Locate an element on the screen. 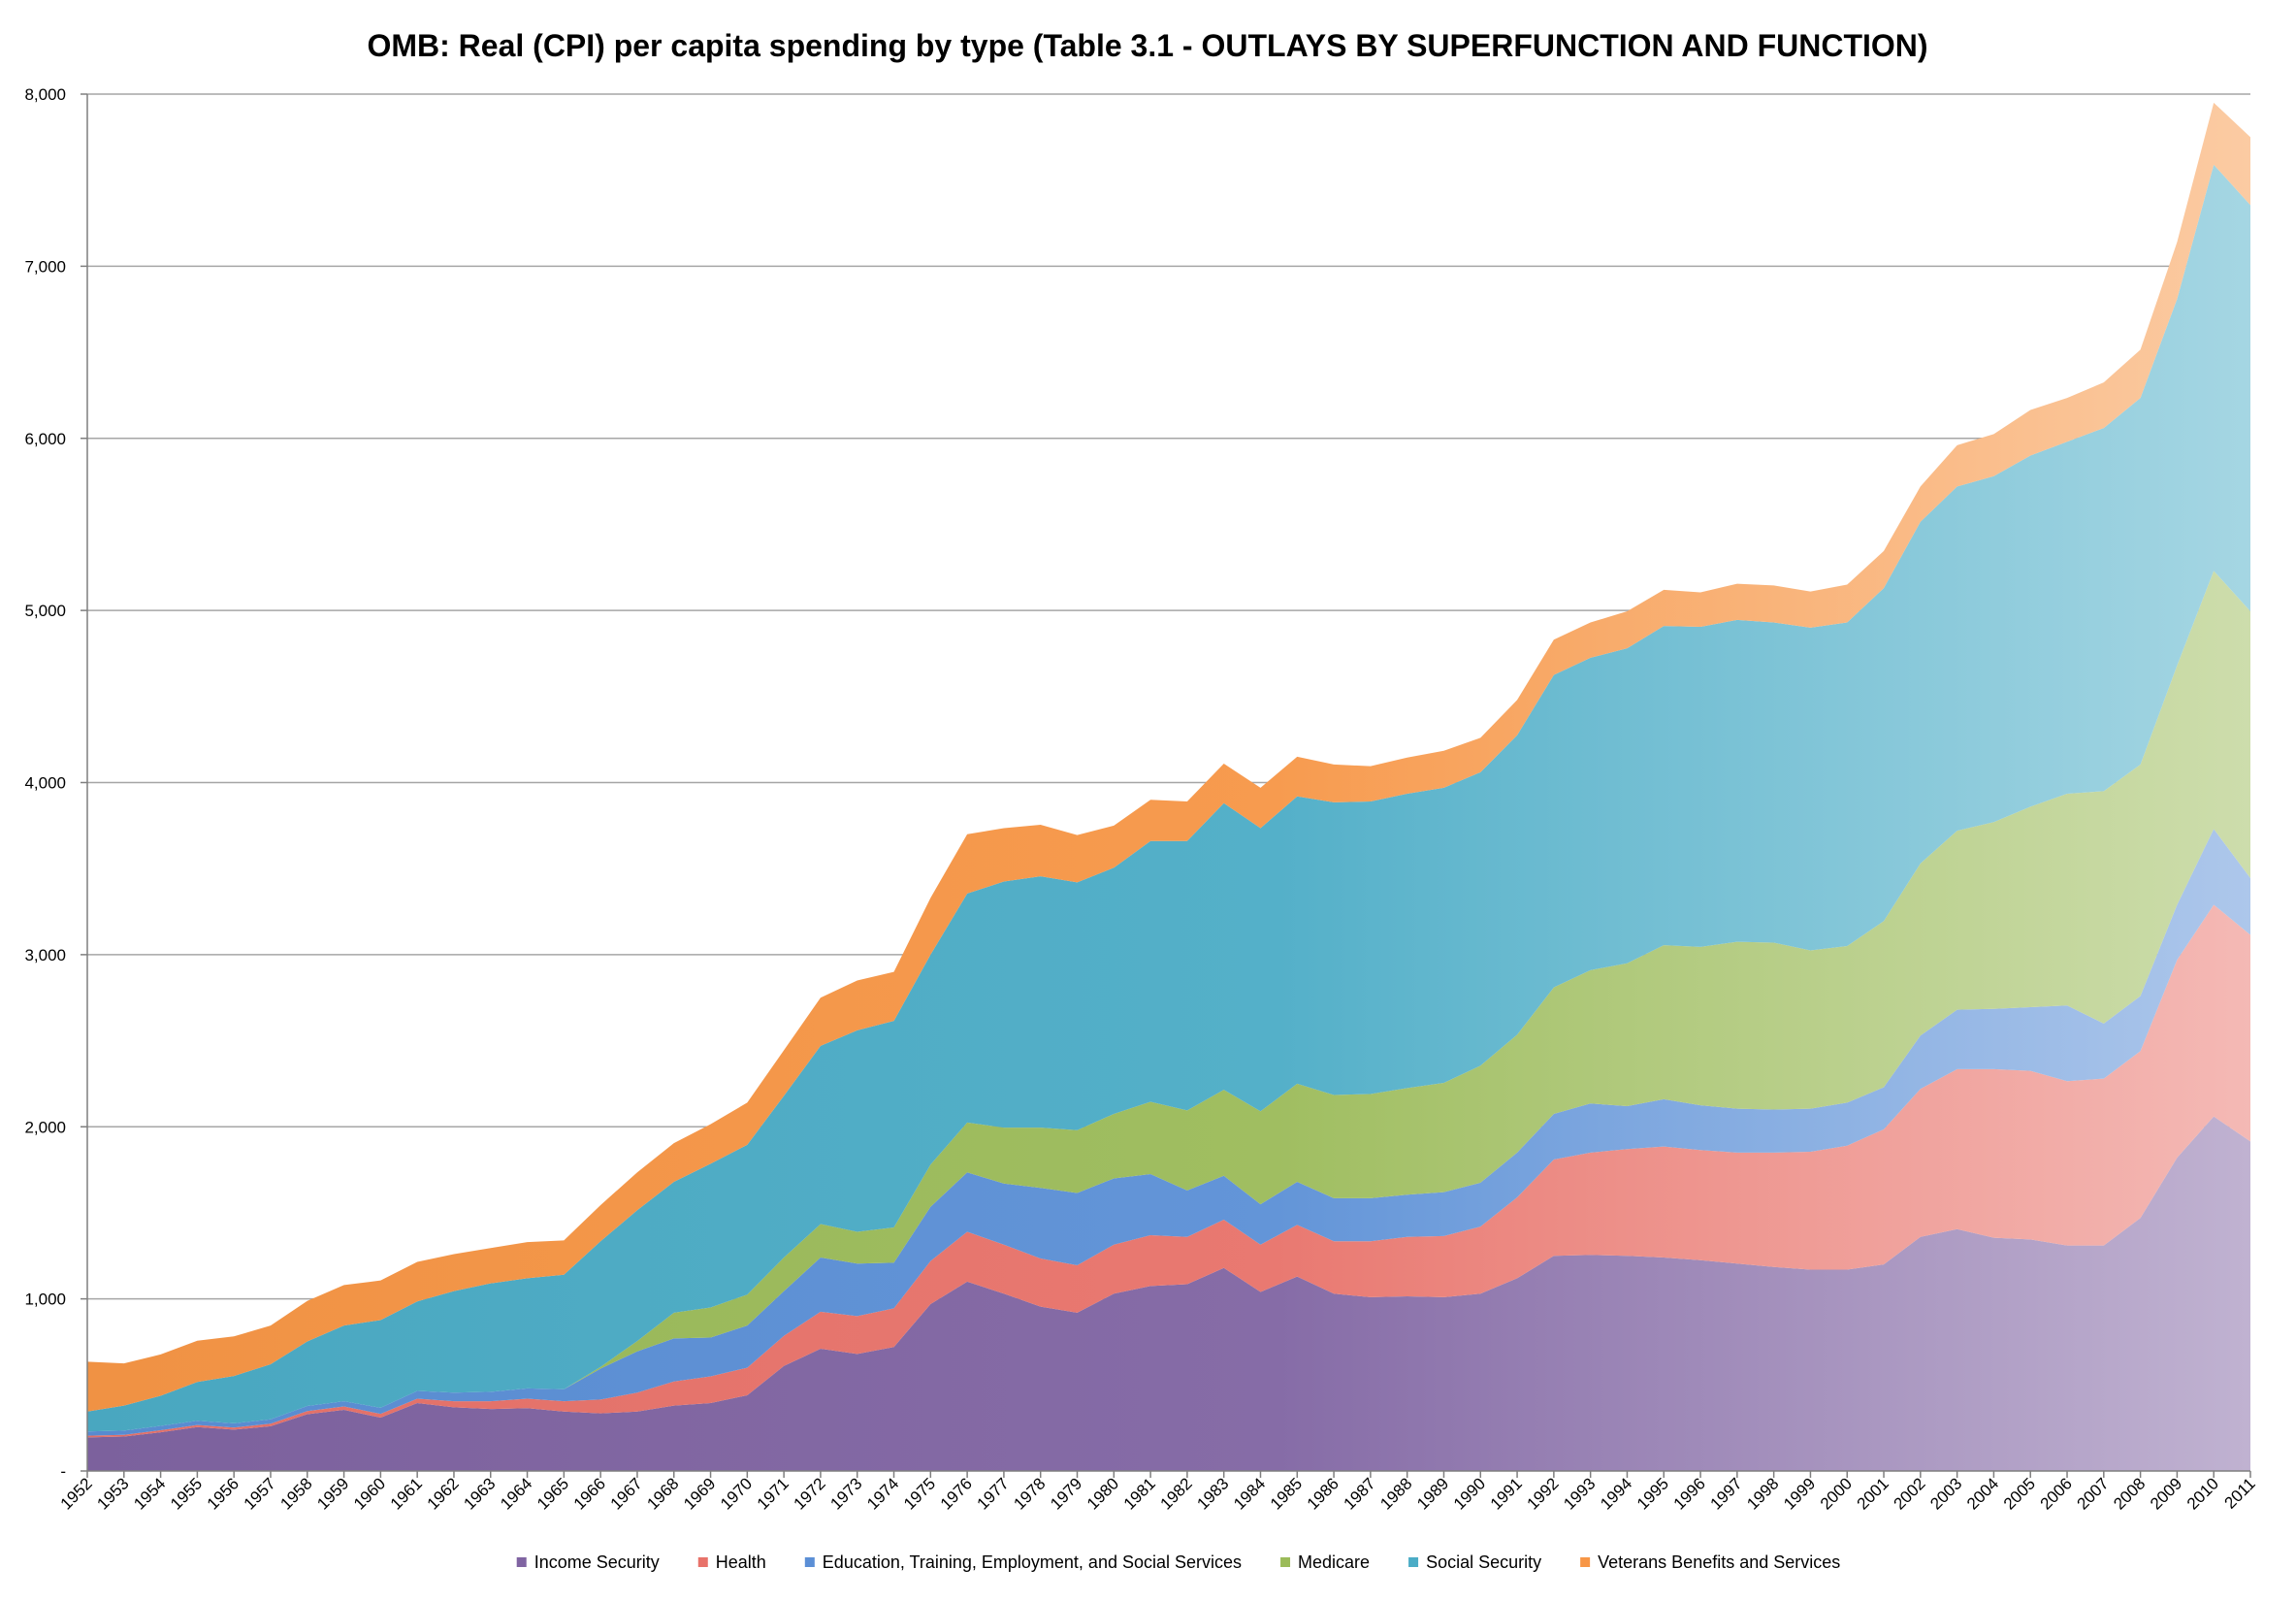  legend-label: Veterans Benefits and Services is located at coordinates (1719, 1562).